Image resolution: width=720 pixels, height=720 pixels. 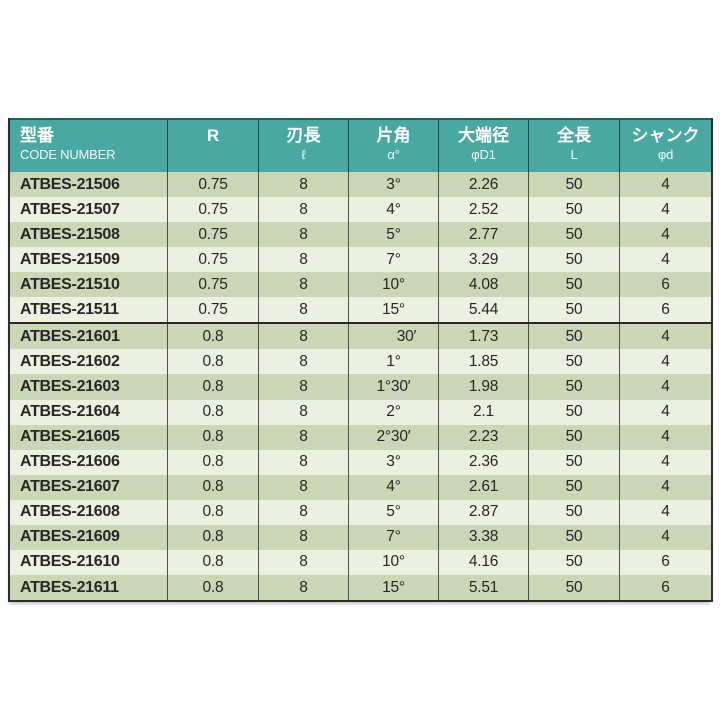 I want to click on table-row: ATBES-21509 0.75 8 7° 3.29 50 4, so click(x=360, y=260).